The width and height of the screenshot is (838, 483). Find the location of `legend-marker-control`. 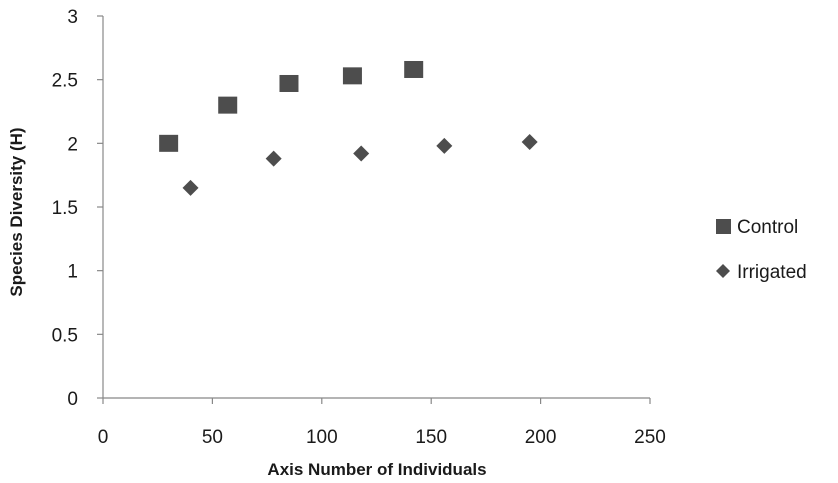

legend-marker-control is located at coordinates (723, 226).